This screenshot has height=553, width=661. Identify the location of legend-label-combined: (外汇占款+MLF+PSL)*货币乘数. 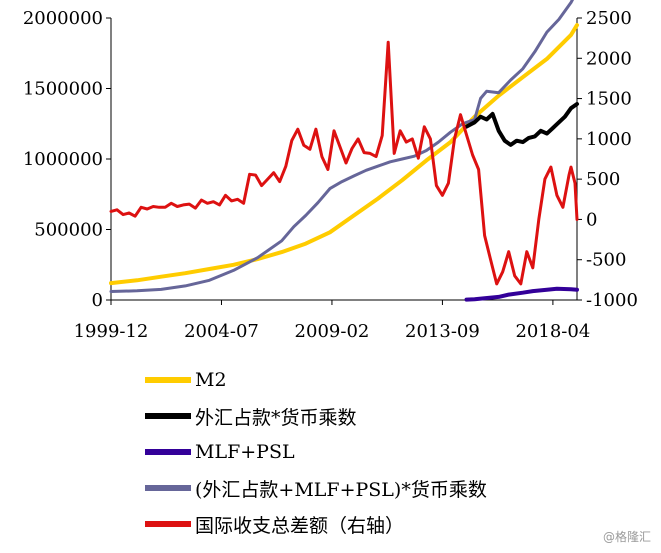
(341, 489).